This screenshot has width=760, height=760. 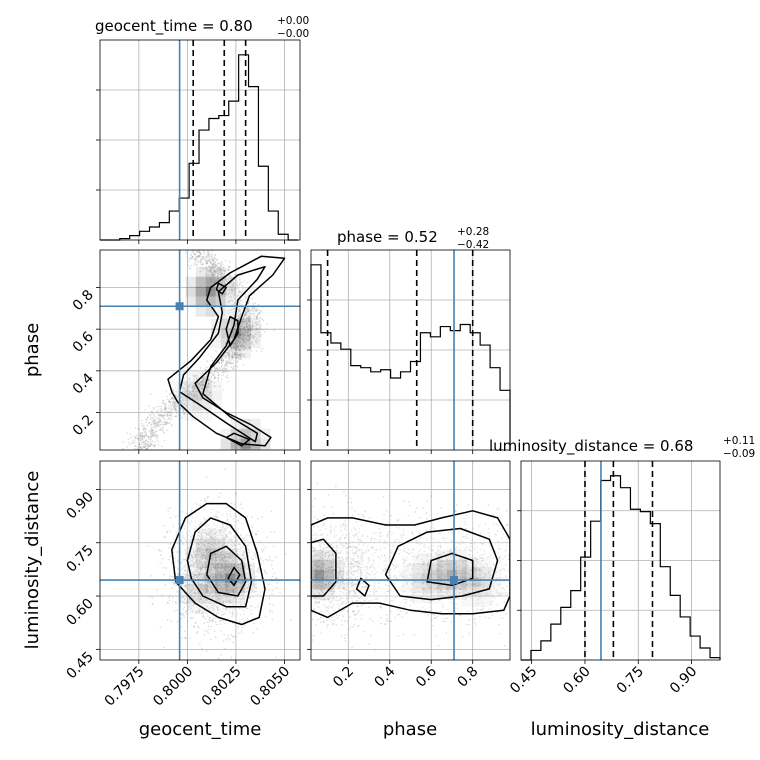 What do you see at coordinates (32, 350) in the screenshot?
I see `y-axis-label-phase: phase` at bounding box center [32, 350].